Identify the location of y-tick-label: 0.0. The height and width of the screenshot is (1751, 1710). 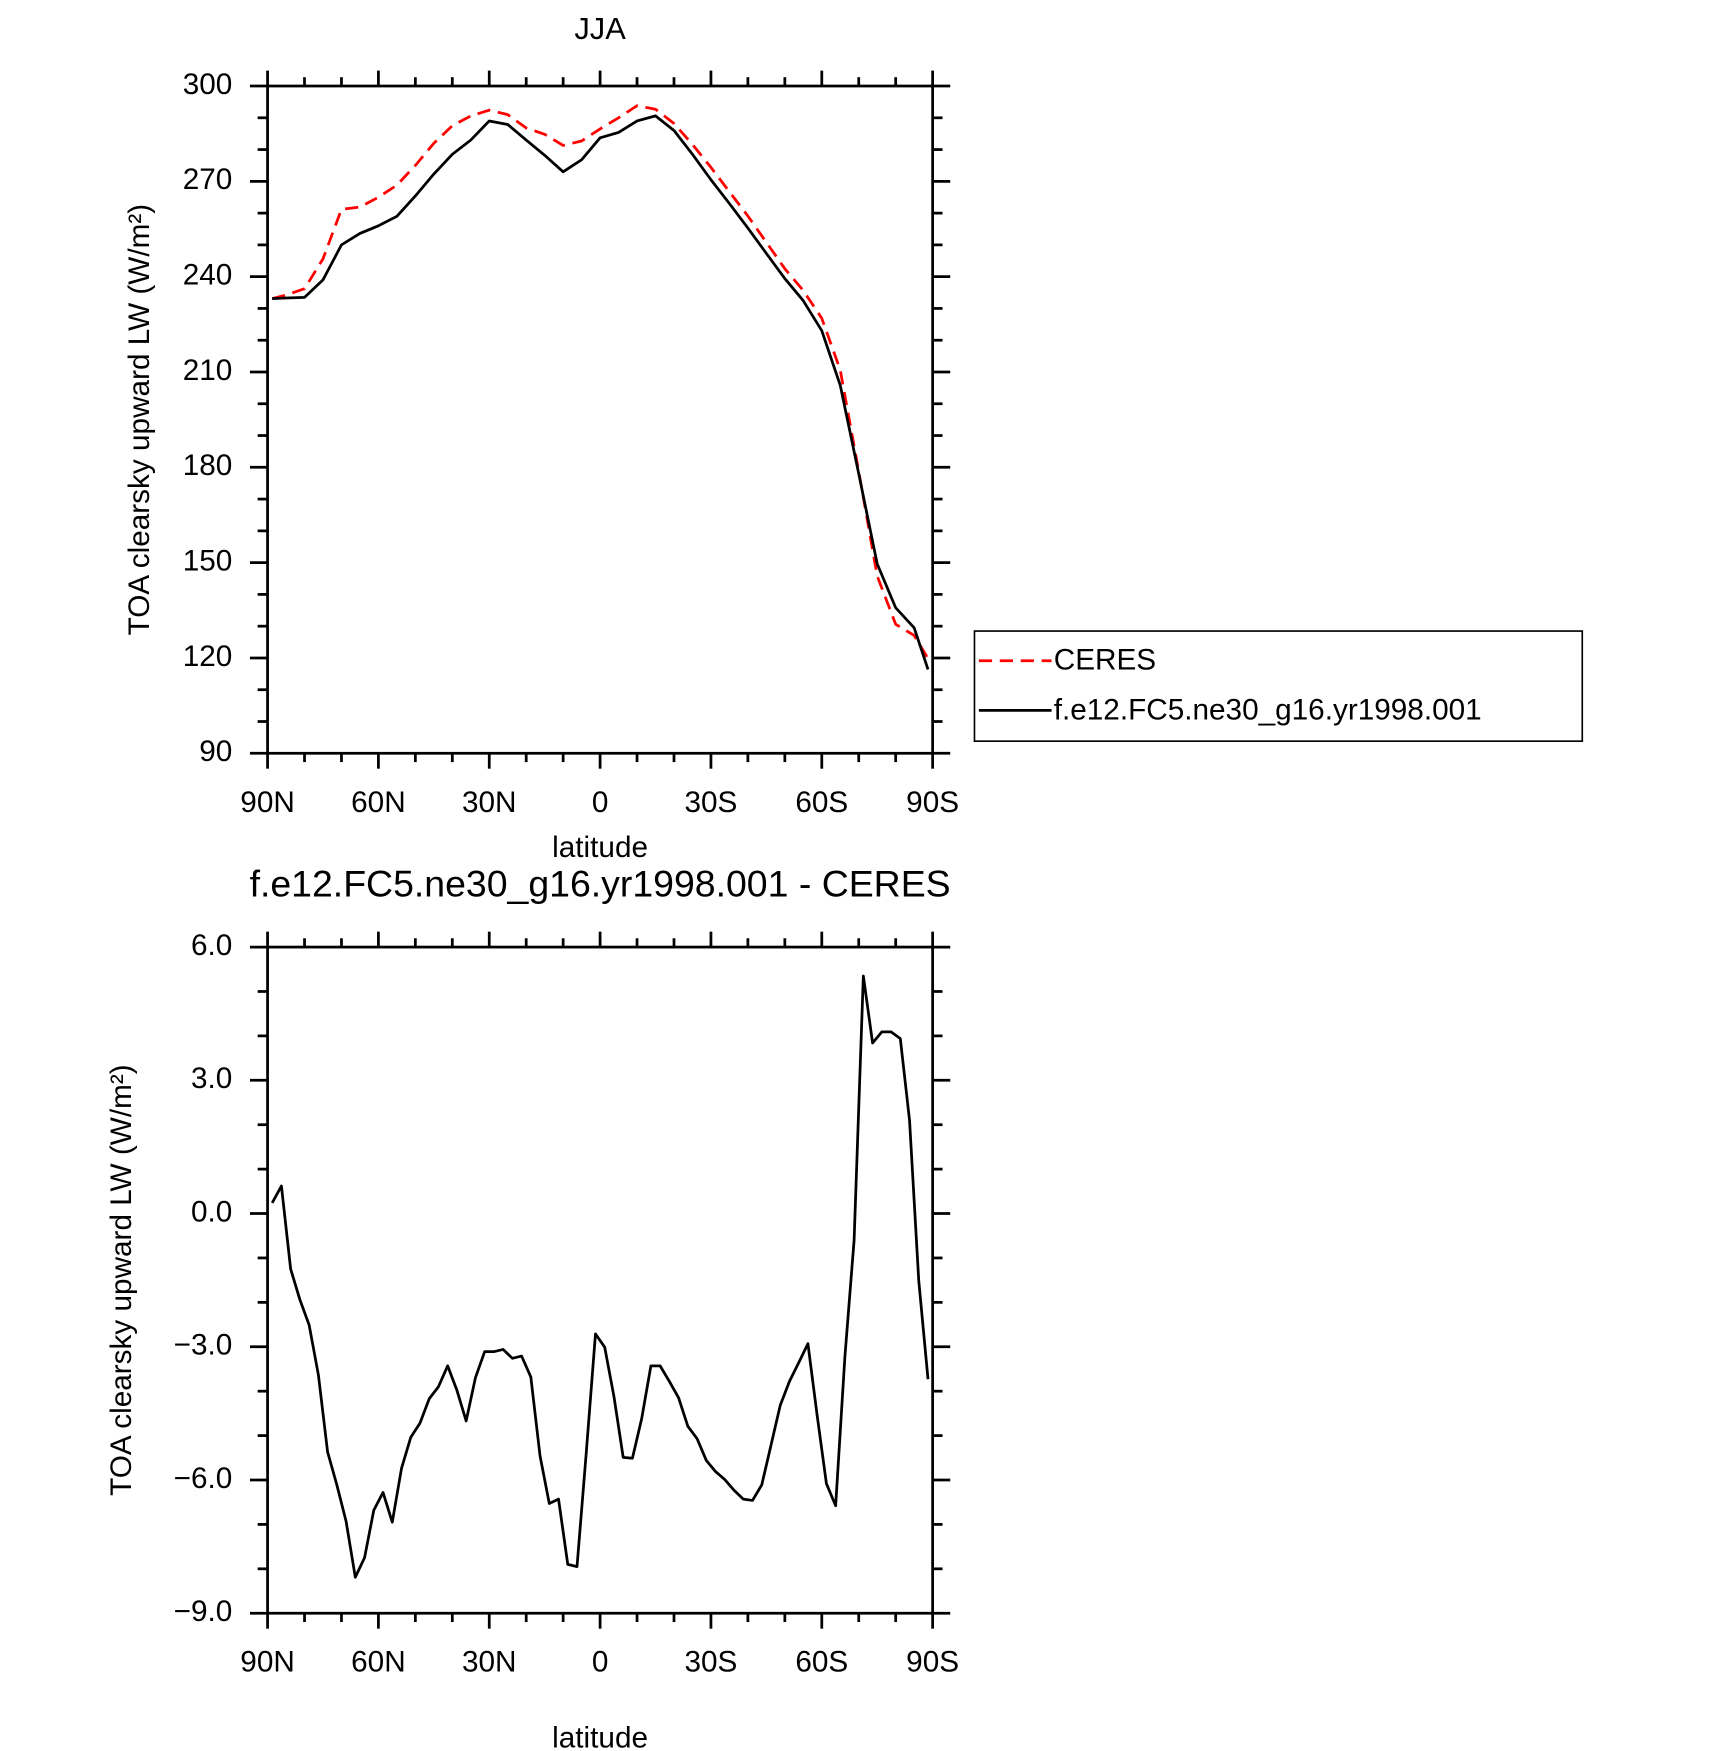
(211, 1211).